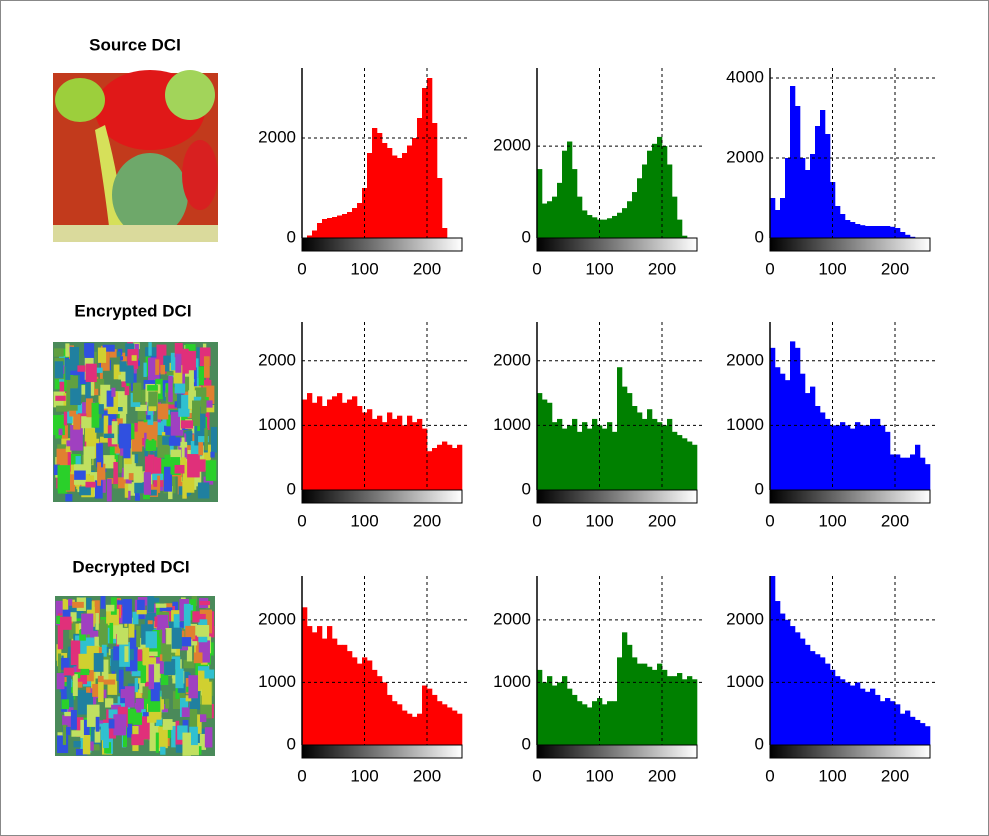  Describe the element at coordinates (599, 520) in the screenshot. I see `x-tick-label: 100` at that location.